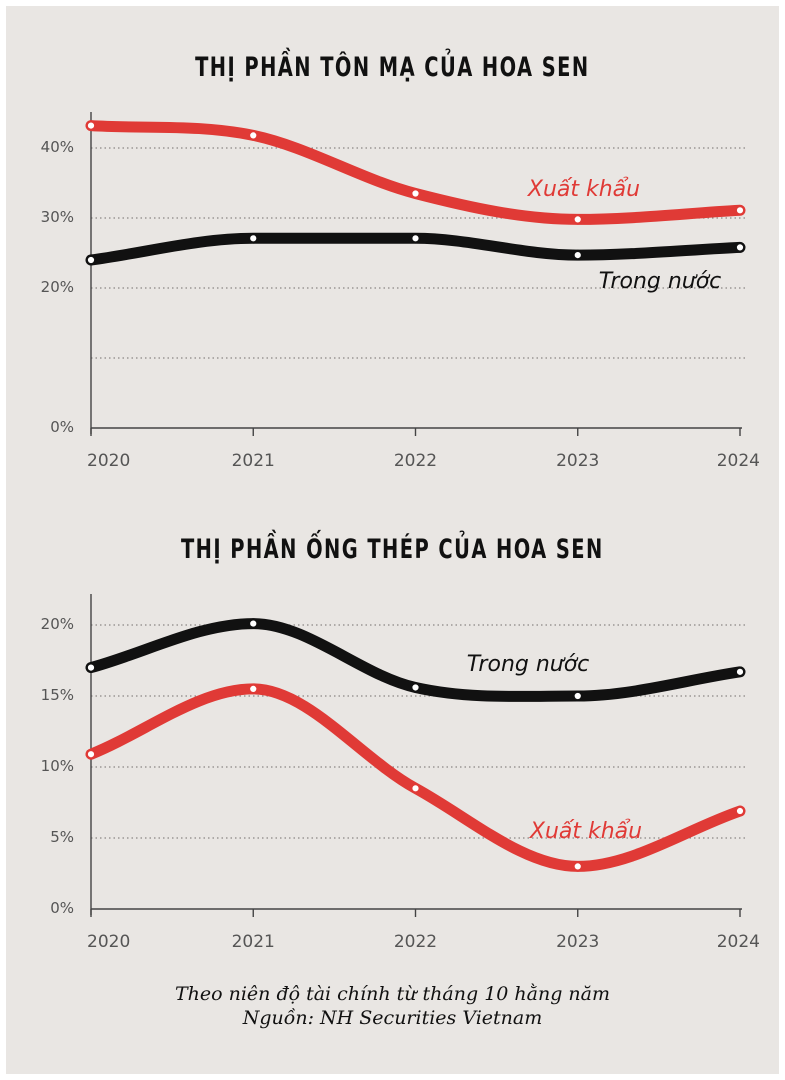  What do you see at coordinates (57, 695) in the screenshot?
I see `y-tick-label: 15%` at bounding box center [57, 695].